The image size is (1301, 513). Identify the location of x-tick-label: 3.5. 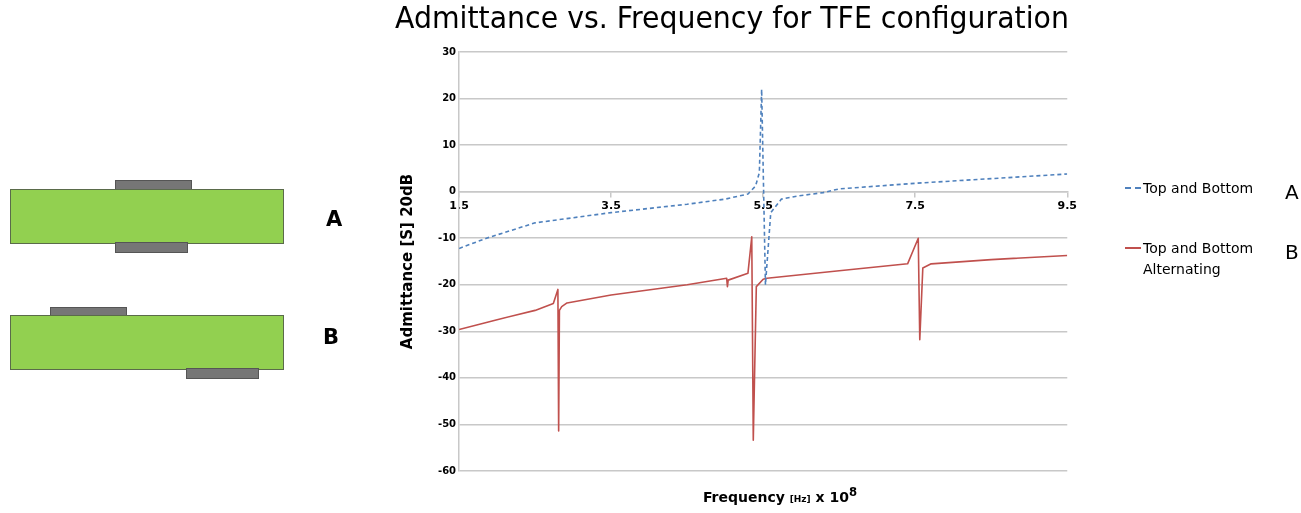
(611, 206).